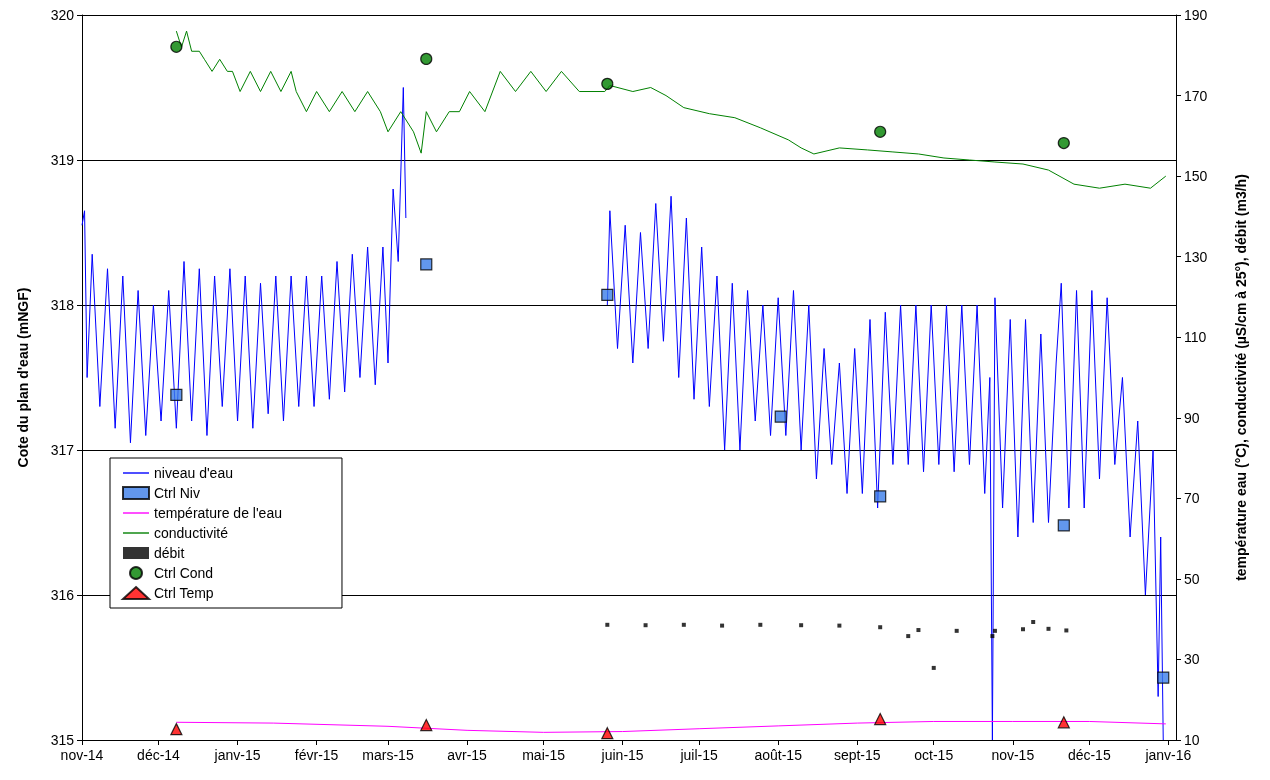 This screenshot has height=780, width=1270. Describe the element at coordinates (62, 160) in the screenshot. I see `y-tick-label: 319` at that location.